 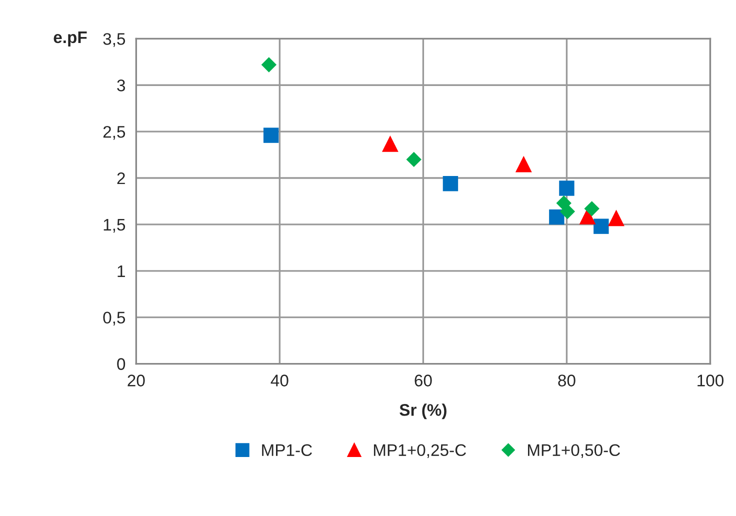 I want to click on y-tick-label: 1, so click(x=121, y=271).